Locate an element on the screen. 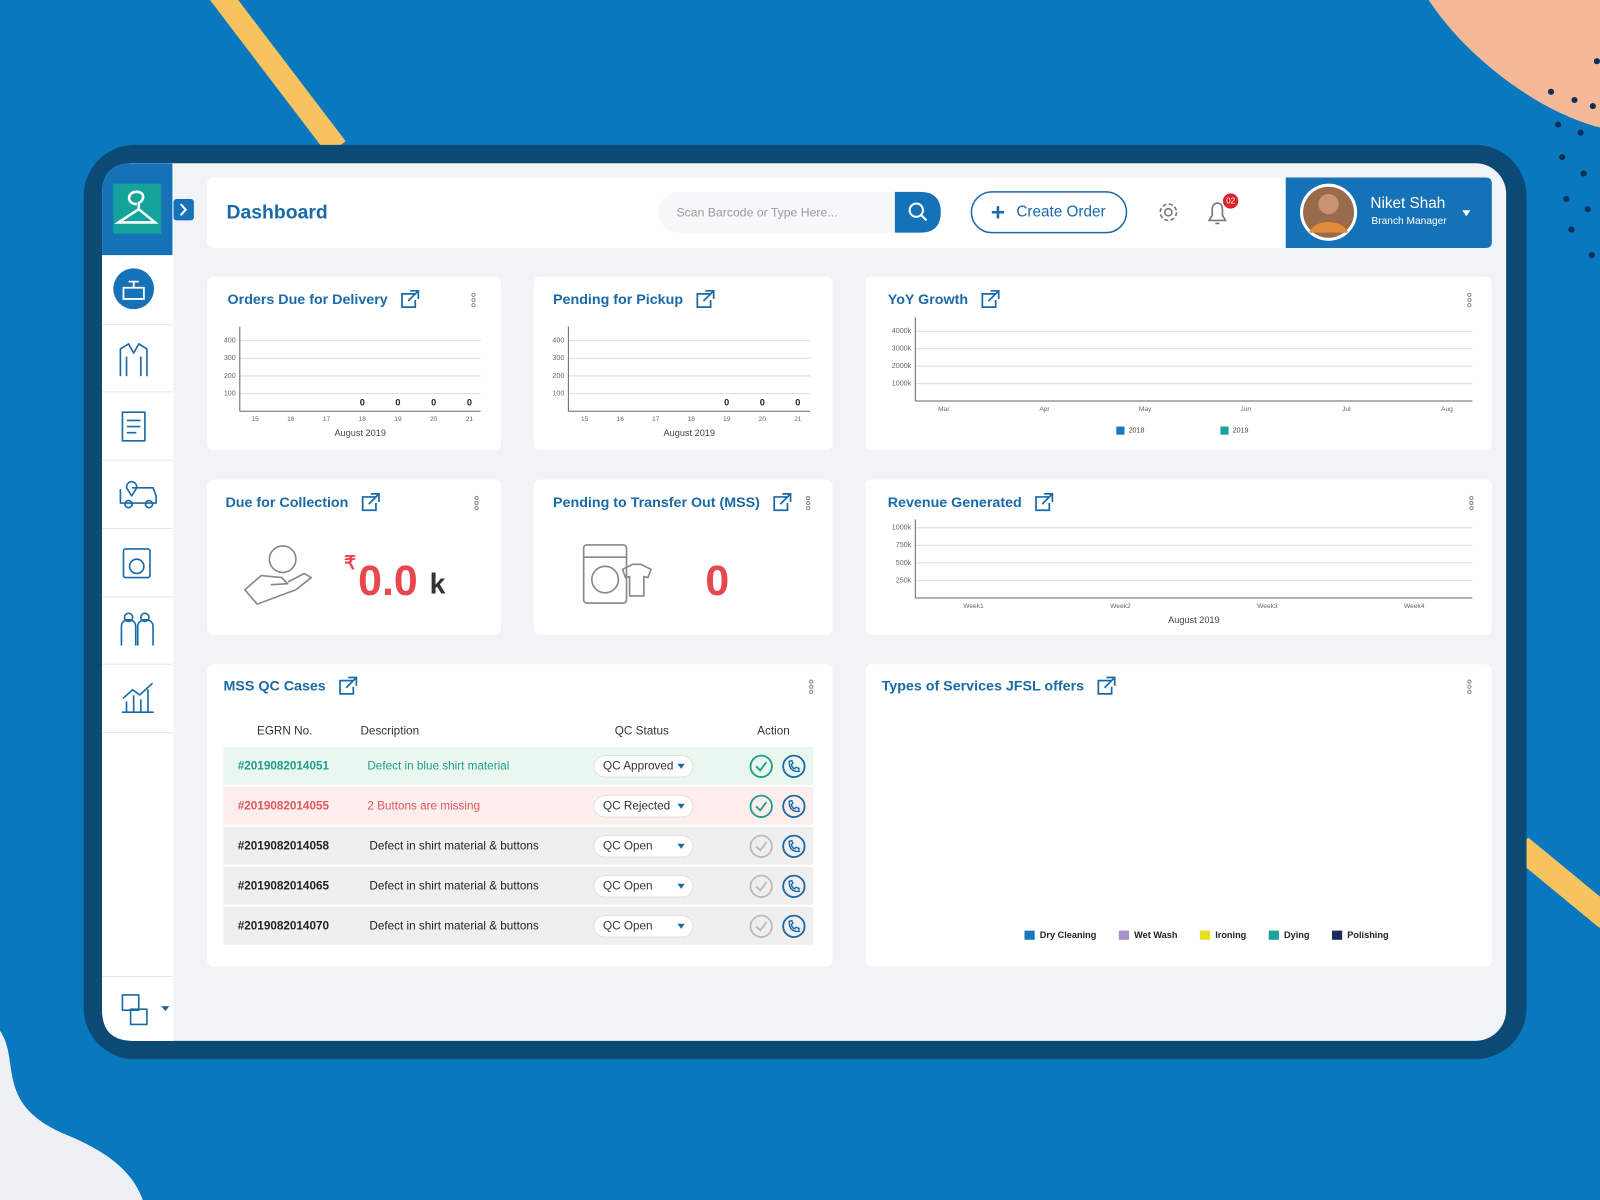 The width and height of the screenshot is (1600, 1200). create-order-button is located at coordinates (1049, 212).